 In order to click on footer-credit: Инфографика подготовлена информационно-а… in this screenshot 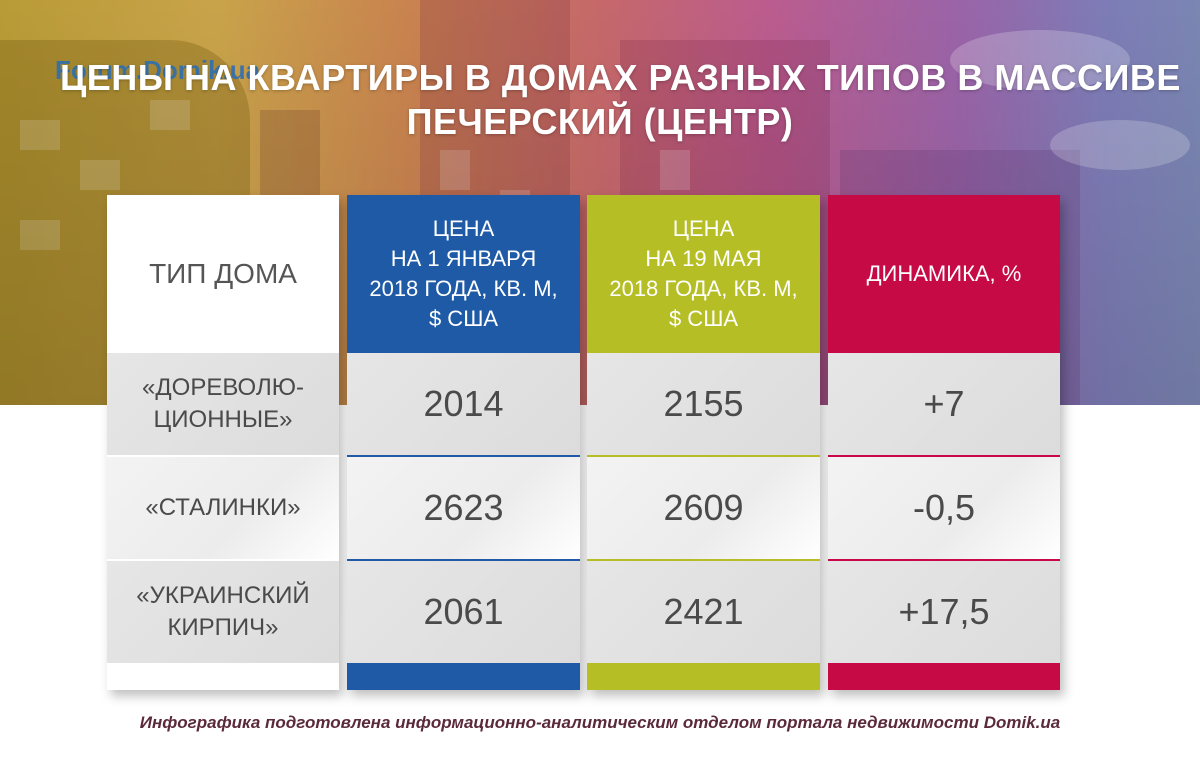, I will do `click(600, 722)`.